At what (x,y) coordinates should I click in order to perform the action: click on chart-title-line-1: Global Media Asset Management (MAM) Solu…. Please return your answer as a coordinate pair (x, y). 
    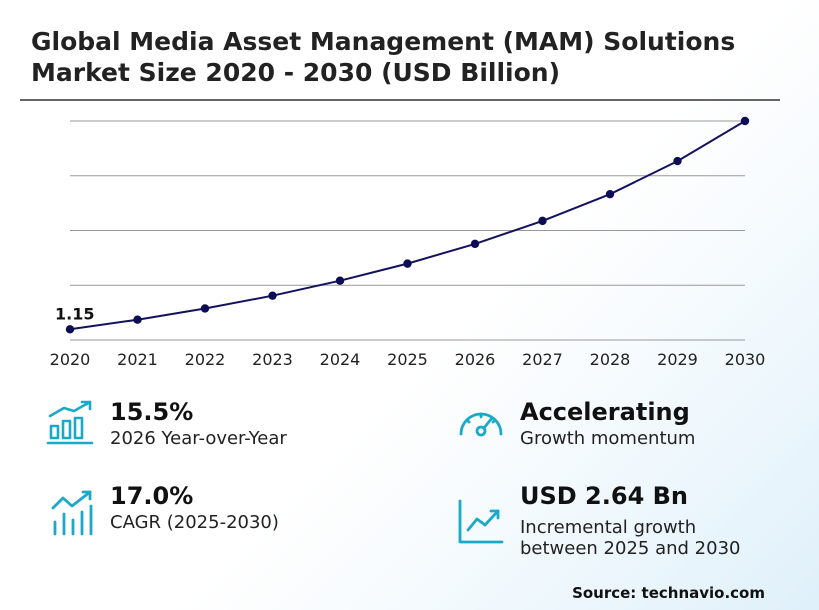
    Looking at the image, I should click on (383, 41).